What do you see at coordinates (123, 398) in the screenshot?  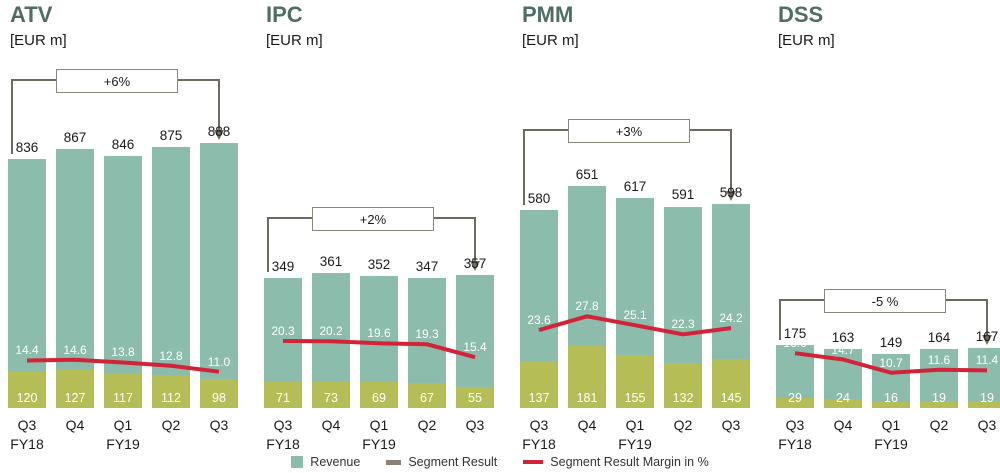 I see `segment-result-value-label: 117` at bounding box center [123, 398].